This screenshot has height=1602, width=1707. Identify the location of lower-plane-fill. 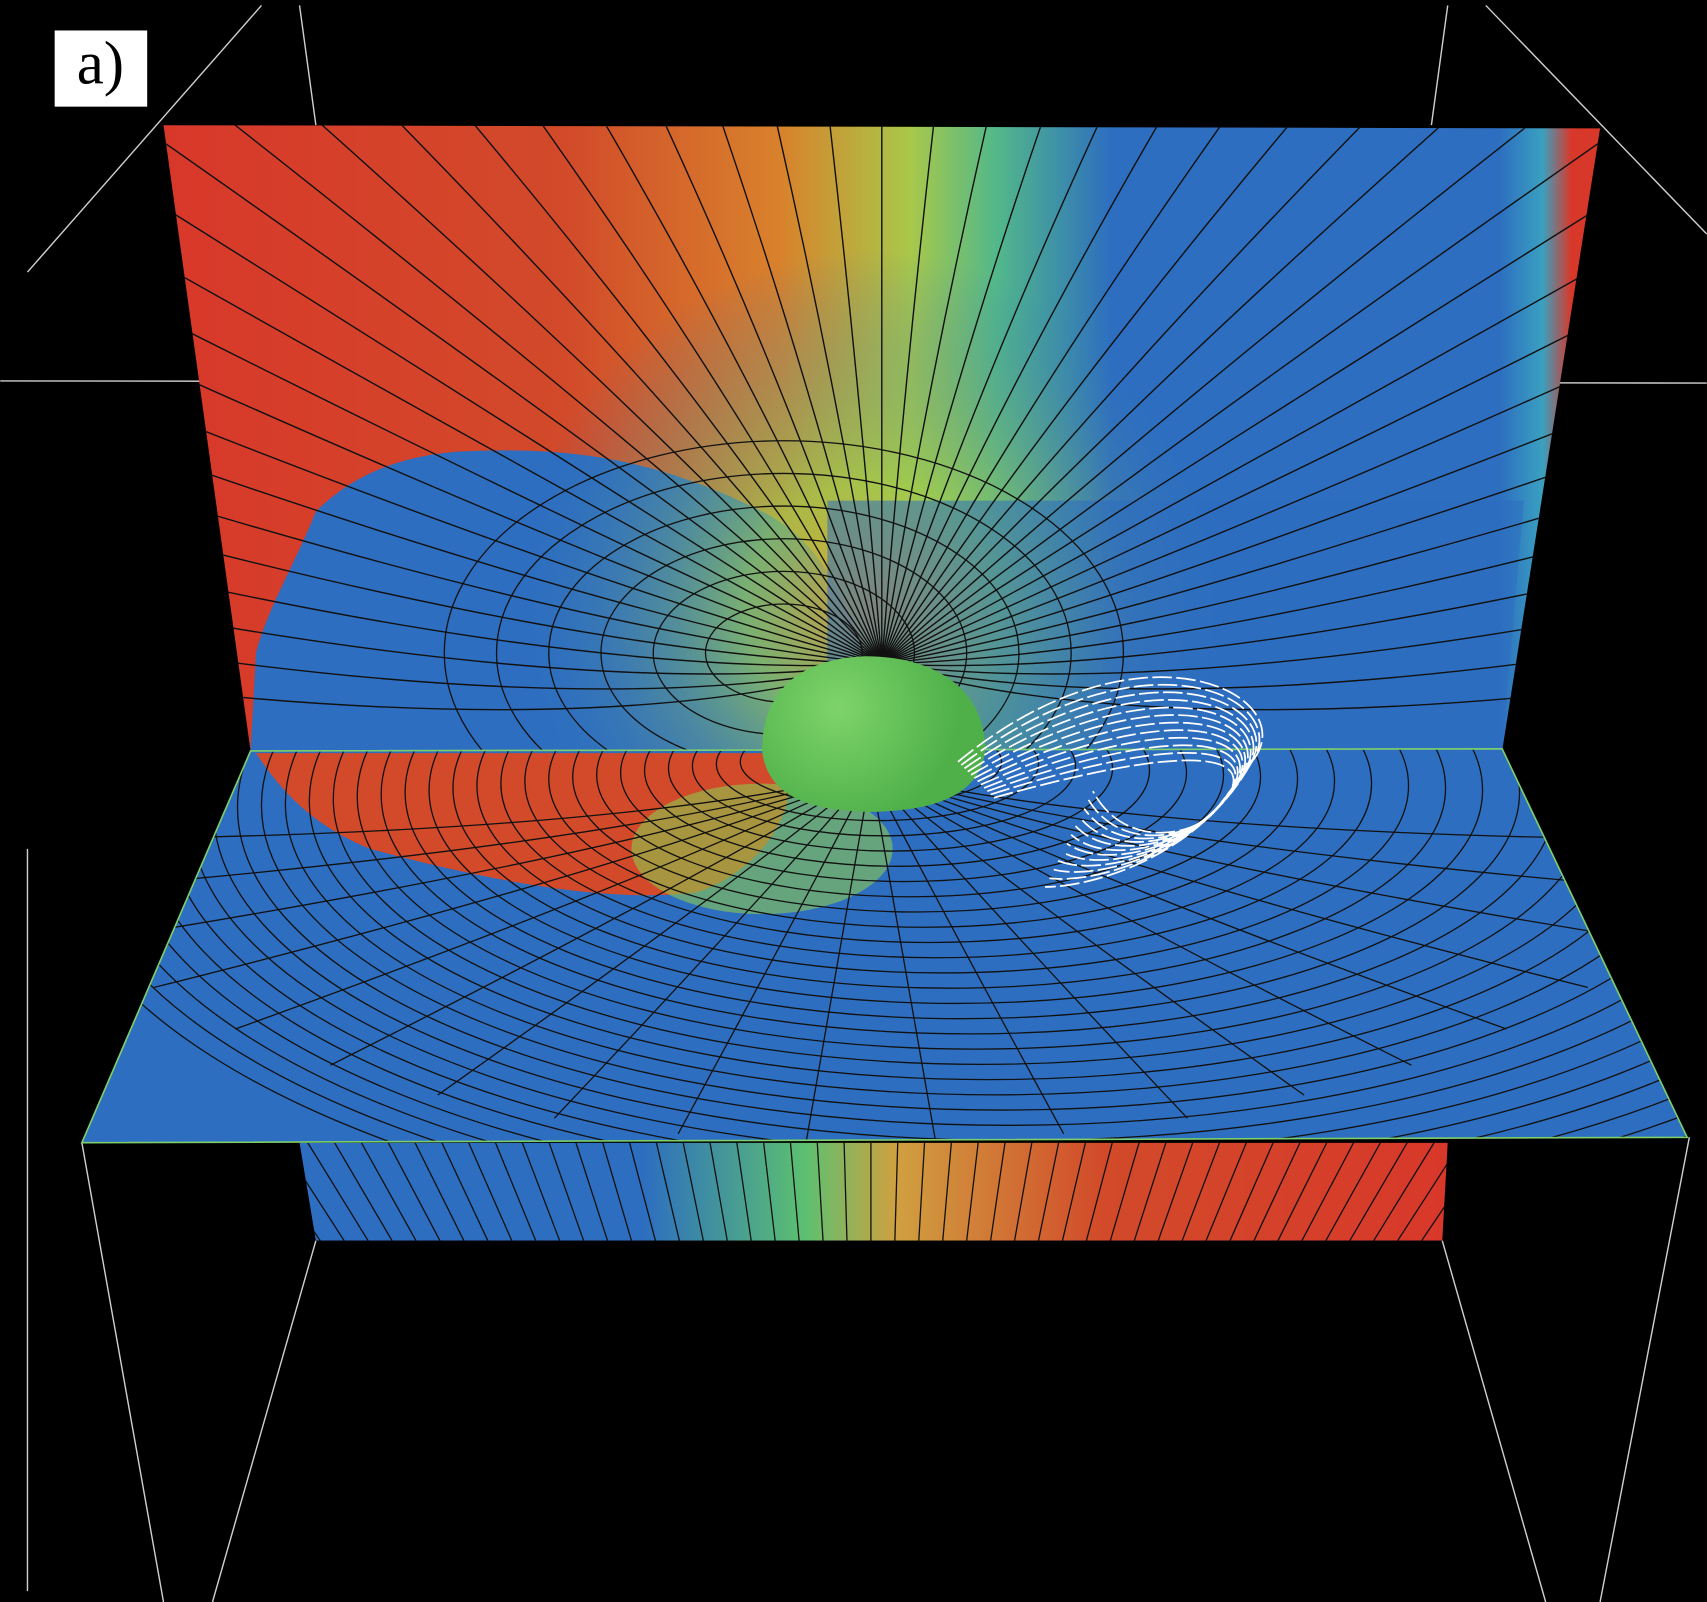
(873, 1191).